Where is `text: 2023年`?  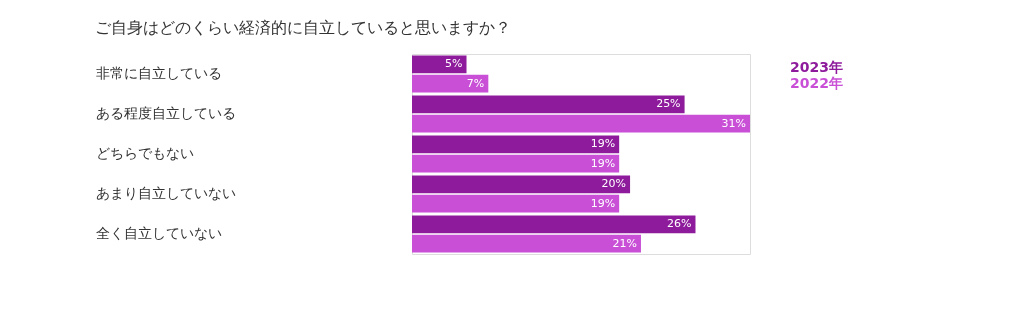 text: 2023年 is located at coordinates (816, 67).